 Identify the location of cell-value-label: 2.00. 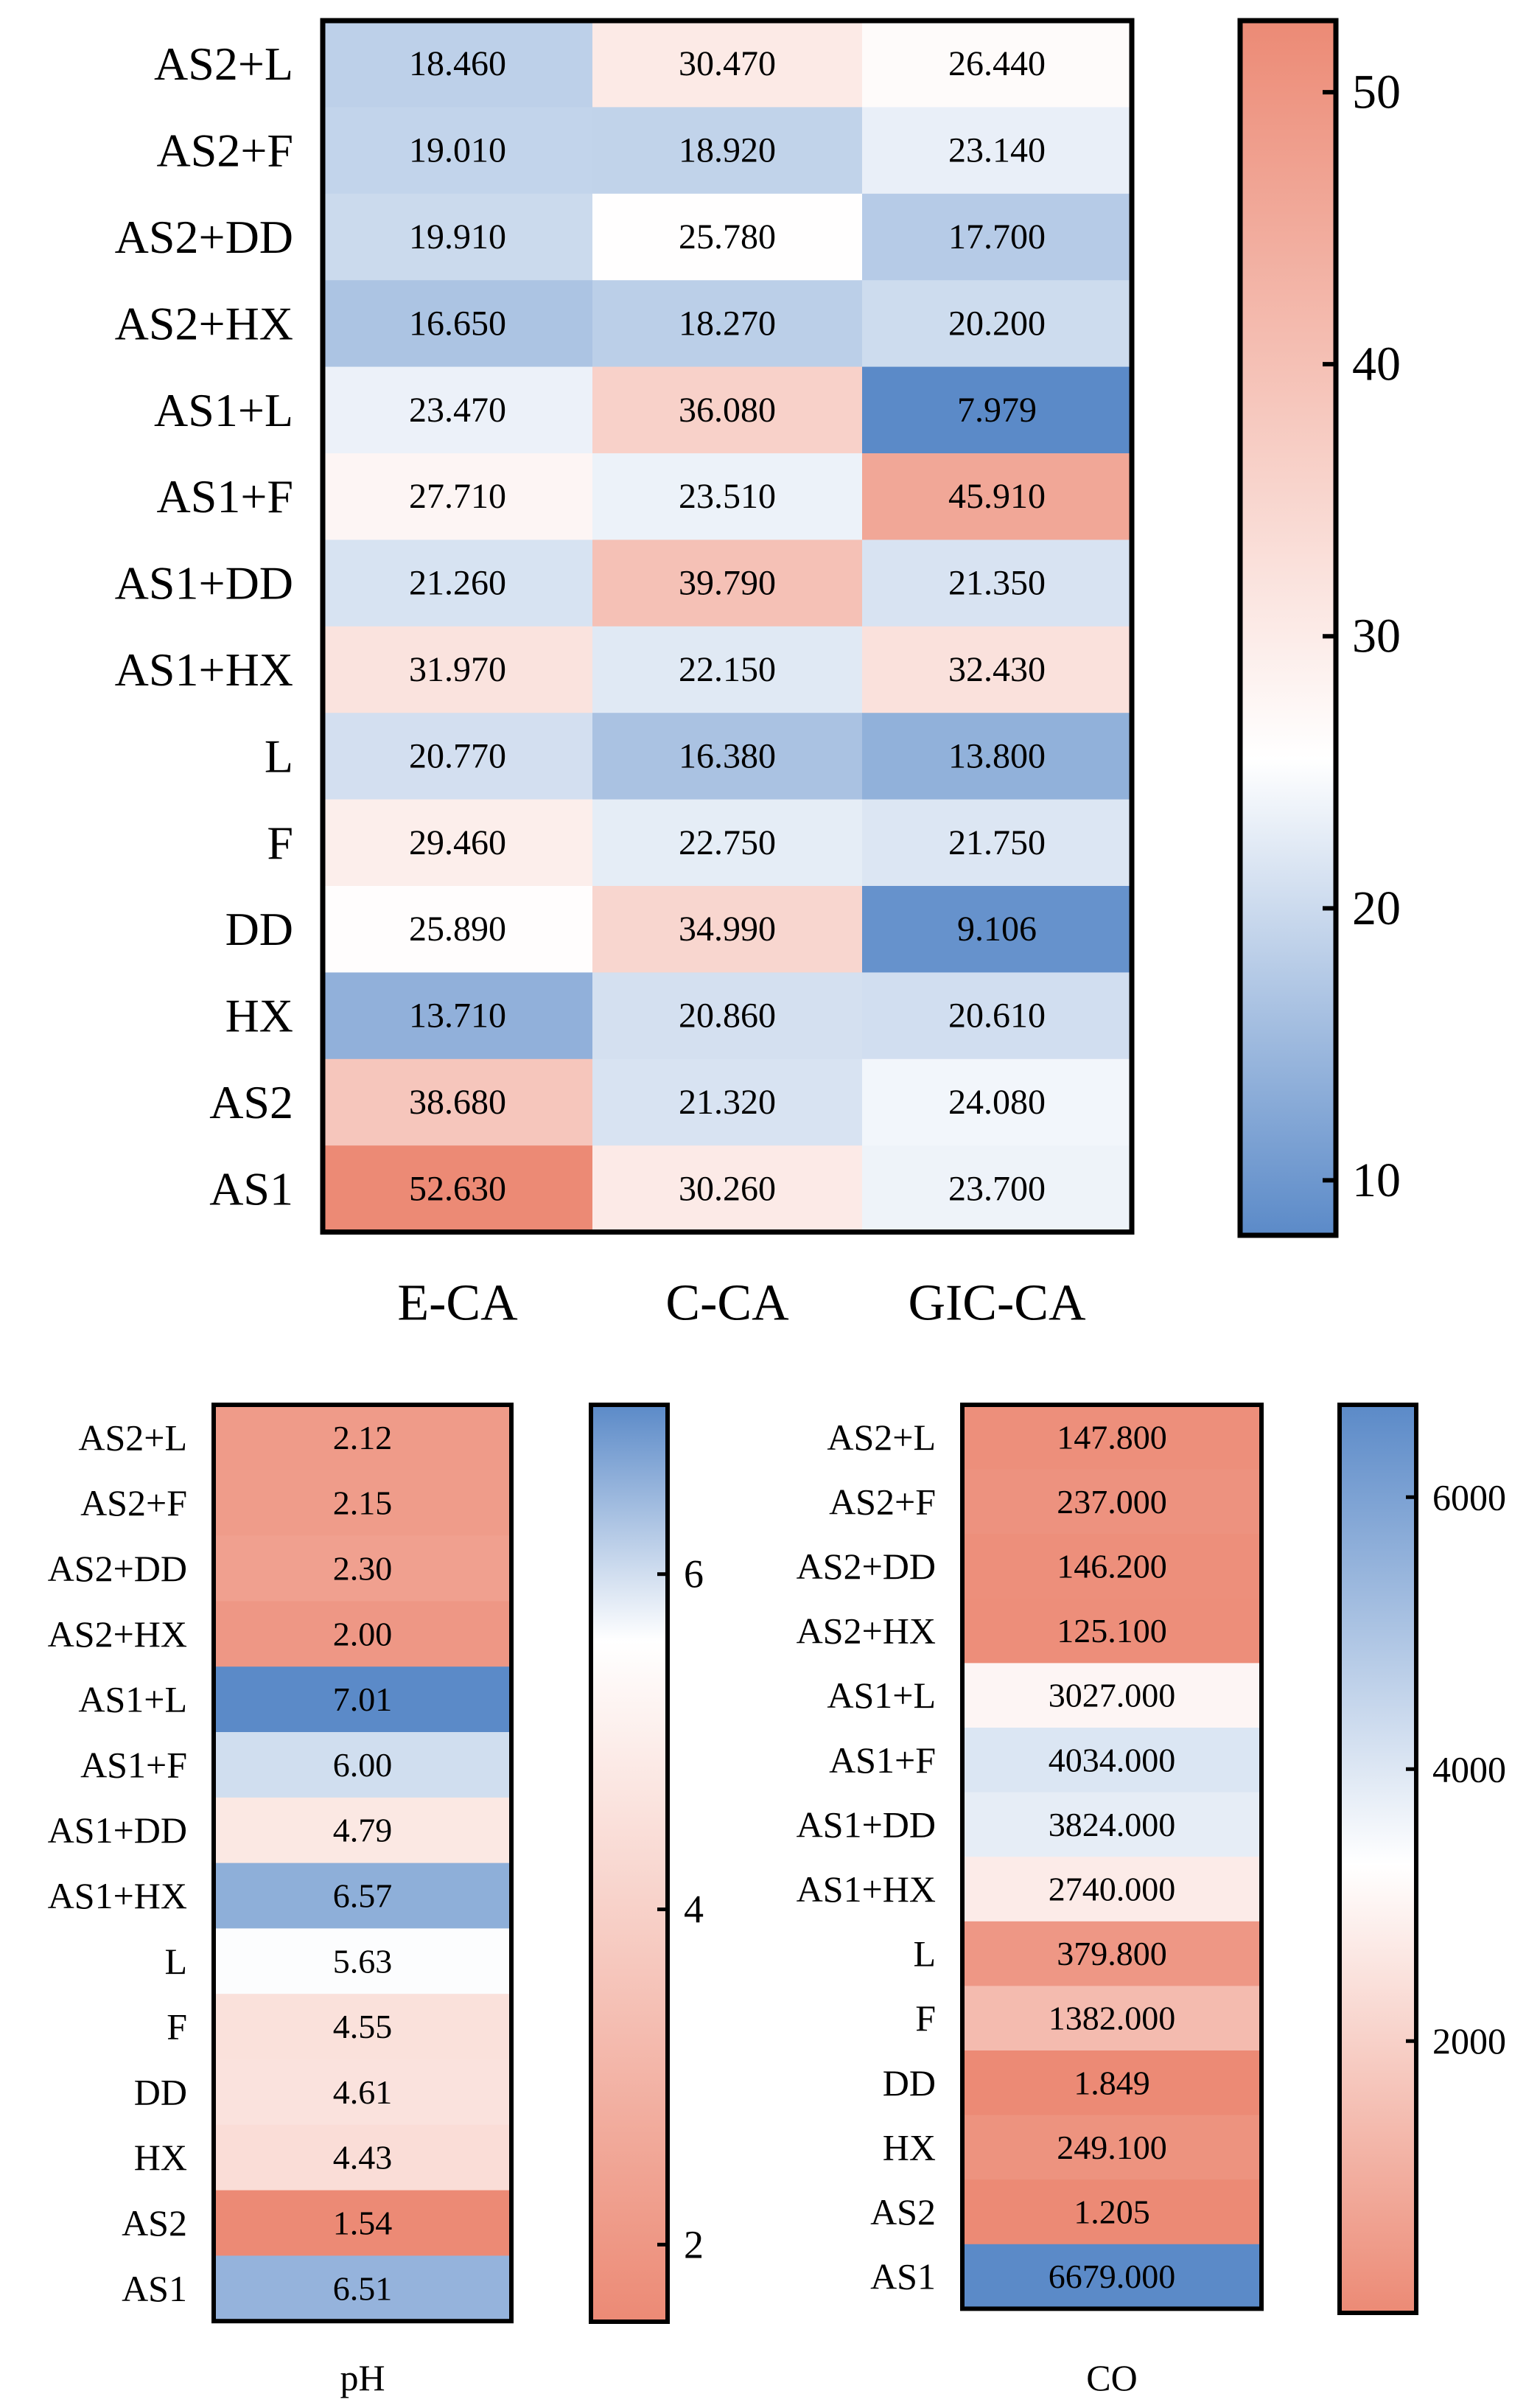
(363, 1633).